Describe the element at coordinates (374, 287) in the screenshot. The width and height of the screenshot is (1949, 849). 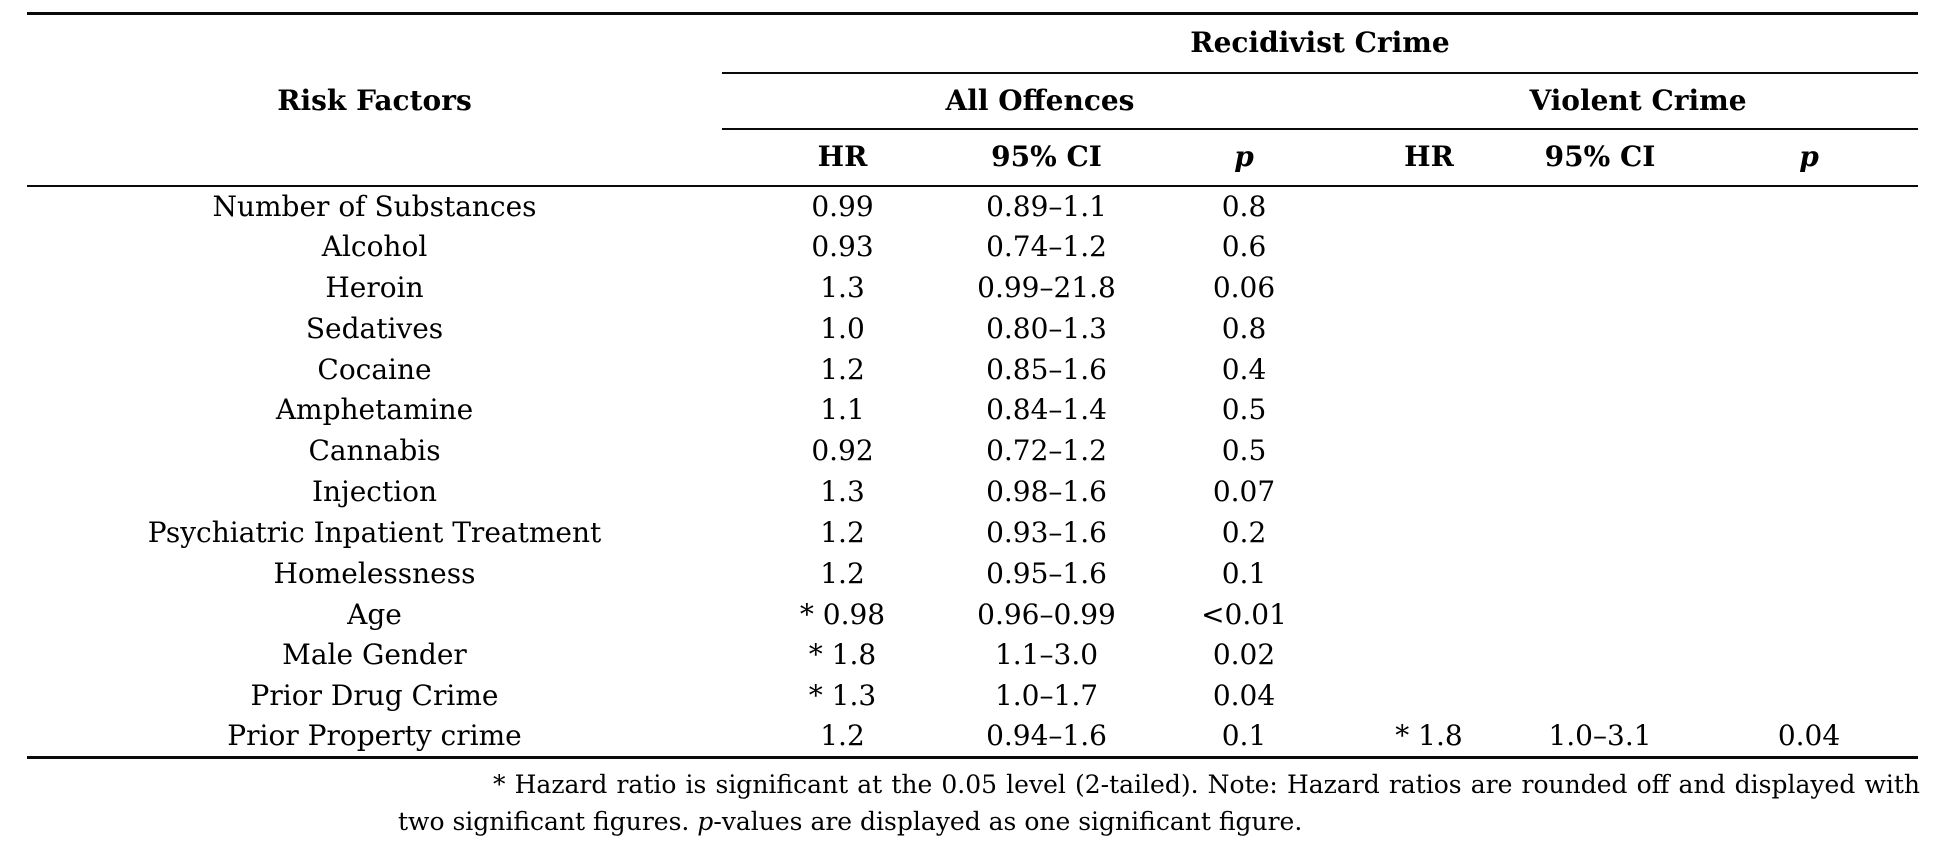
I see `risk-factor-label: Heroin` at that location.